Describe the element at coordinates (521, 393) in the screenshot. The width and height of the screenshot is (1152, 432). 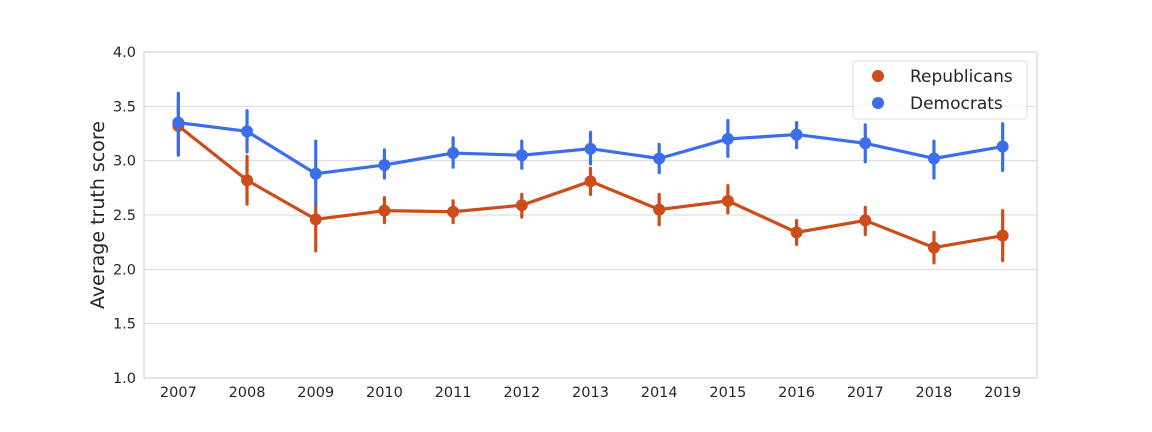
I see `x-tick-label: 2012` at that location.